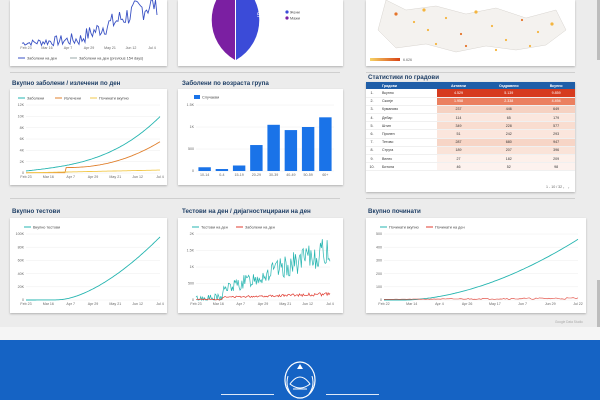  Describe the element at coordinates (509, 110) in the screenshot. I see `recovered-count: 446` at that location.